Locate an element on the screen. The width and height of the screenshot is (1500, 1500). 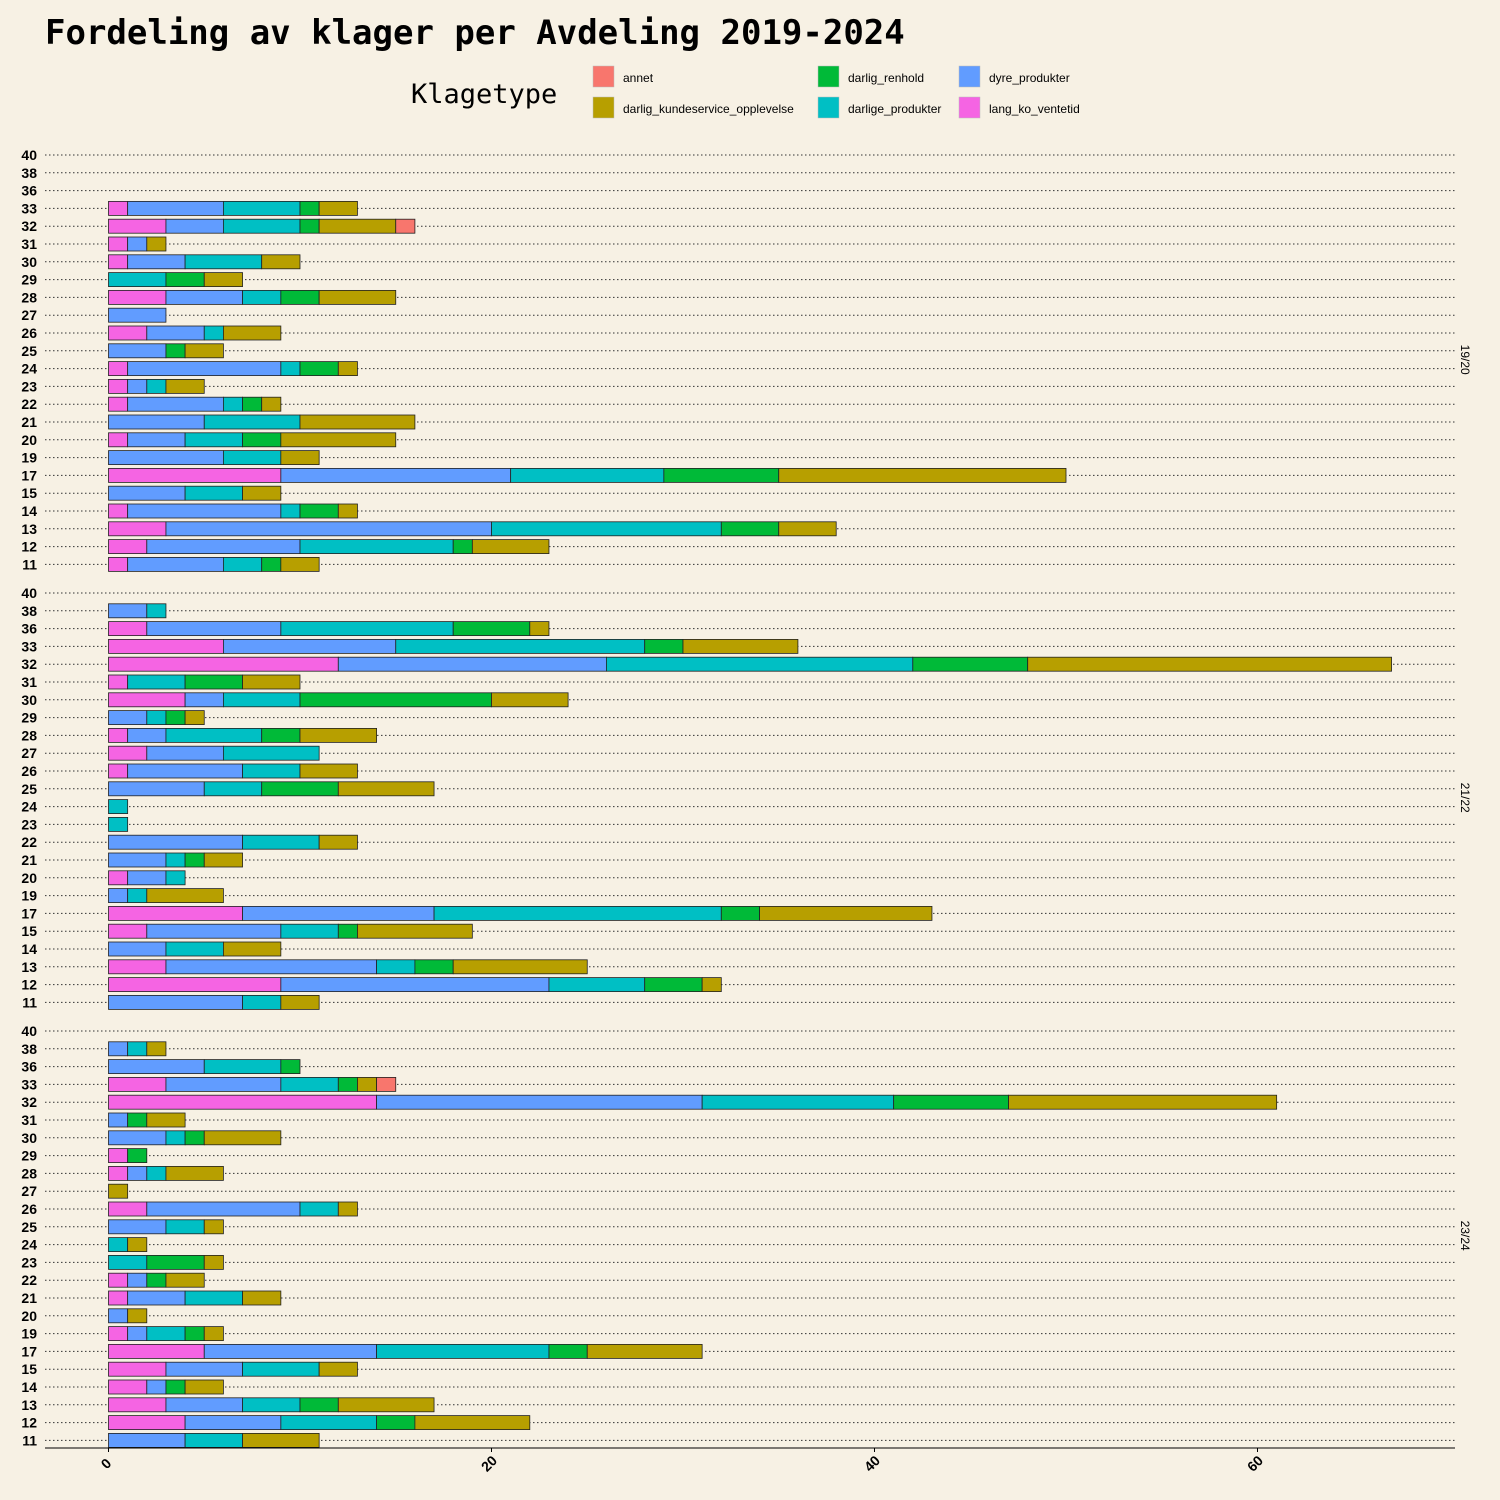
y-tick-label: 17 is located at coordinates (29, 1351).